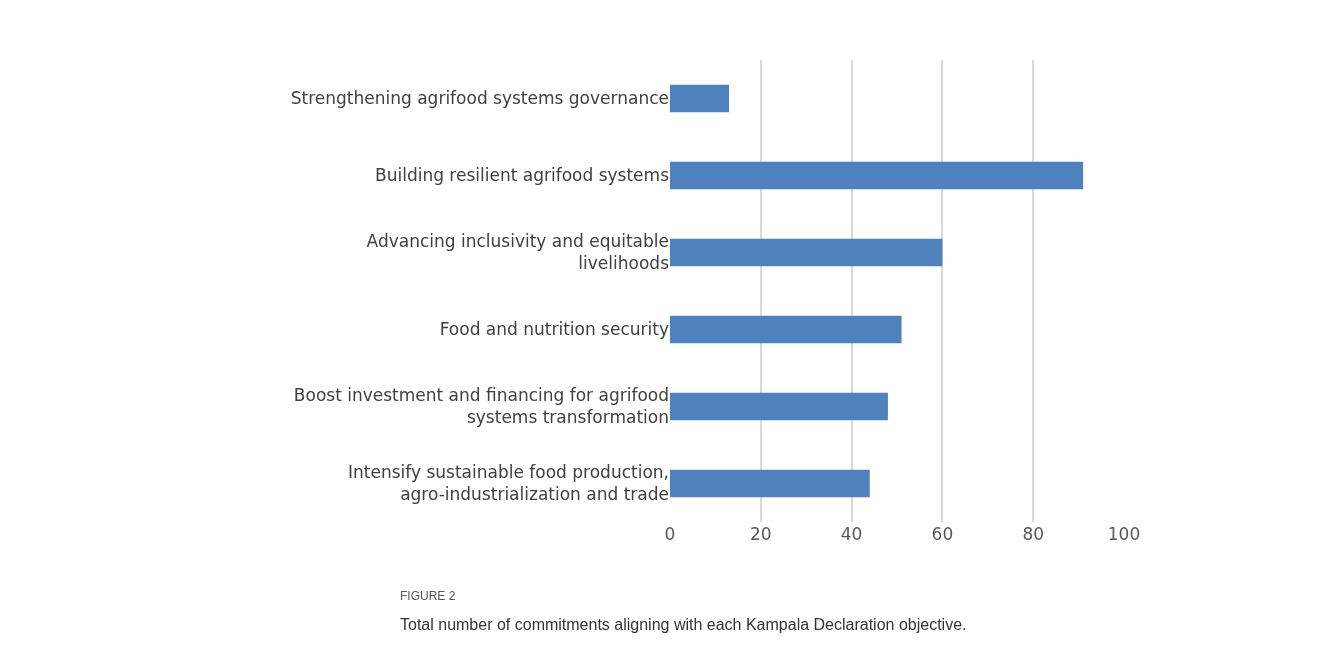  Describe the element at coordinates (851, 534) in the screenshot. I see `x-tick-label: 40` at that location.